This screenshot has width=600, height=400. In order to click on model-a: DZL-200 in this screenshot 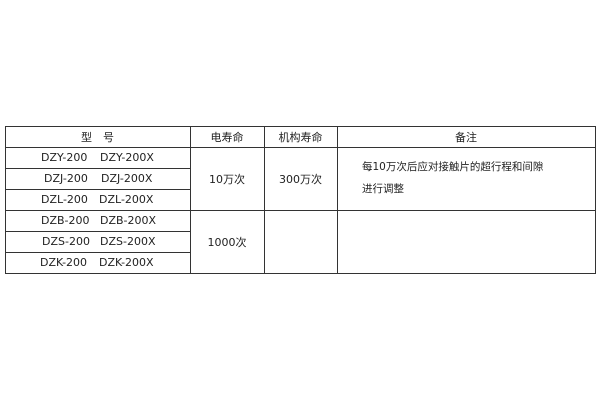, I will do `click(64, 199)`.